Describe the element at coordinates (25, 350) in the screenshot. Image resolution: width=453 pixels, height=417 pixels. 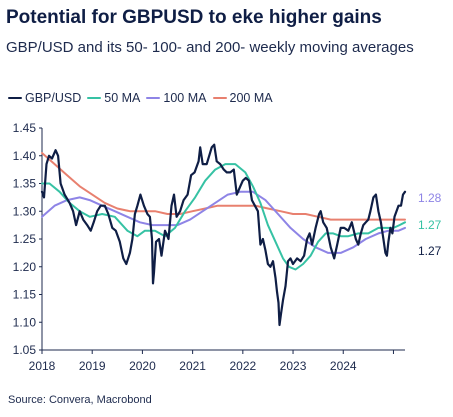
I see `y-tick-label: 1.05` at that location.